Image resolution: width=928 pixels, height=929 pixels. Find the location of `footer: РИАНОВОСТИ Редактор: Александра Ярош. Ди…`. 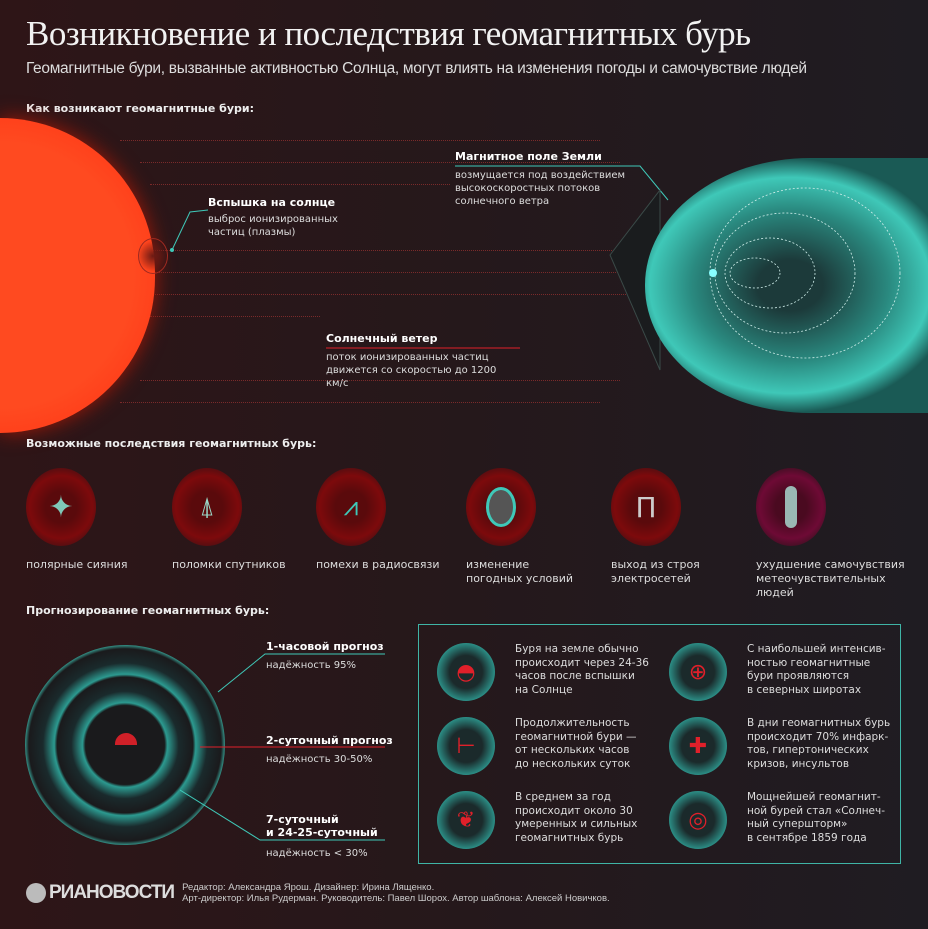

footer: РИАНОВОСТИ Редактор: Александра Ярош. Ди… is located at coordinates (318, 893).